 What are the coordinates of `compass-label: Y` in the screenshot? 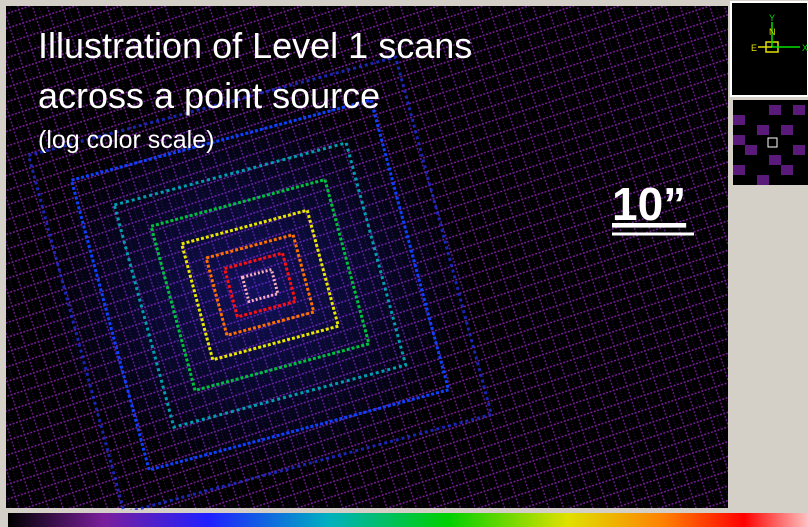 It's located at (772, 18).